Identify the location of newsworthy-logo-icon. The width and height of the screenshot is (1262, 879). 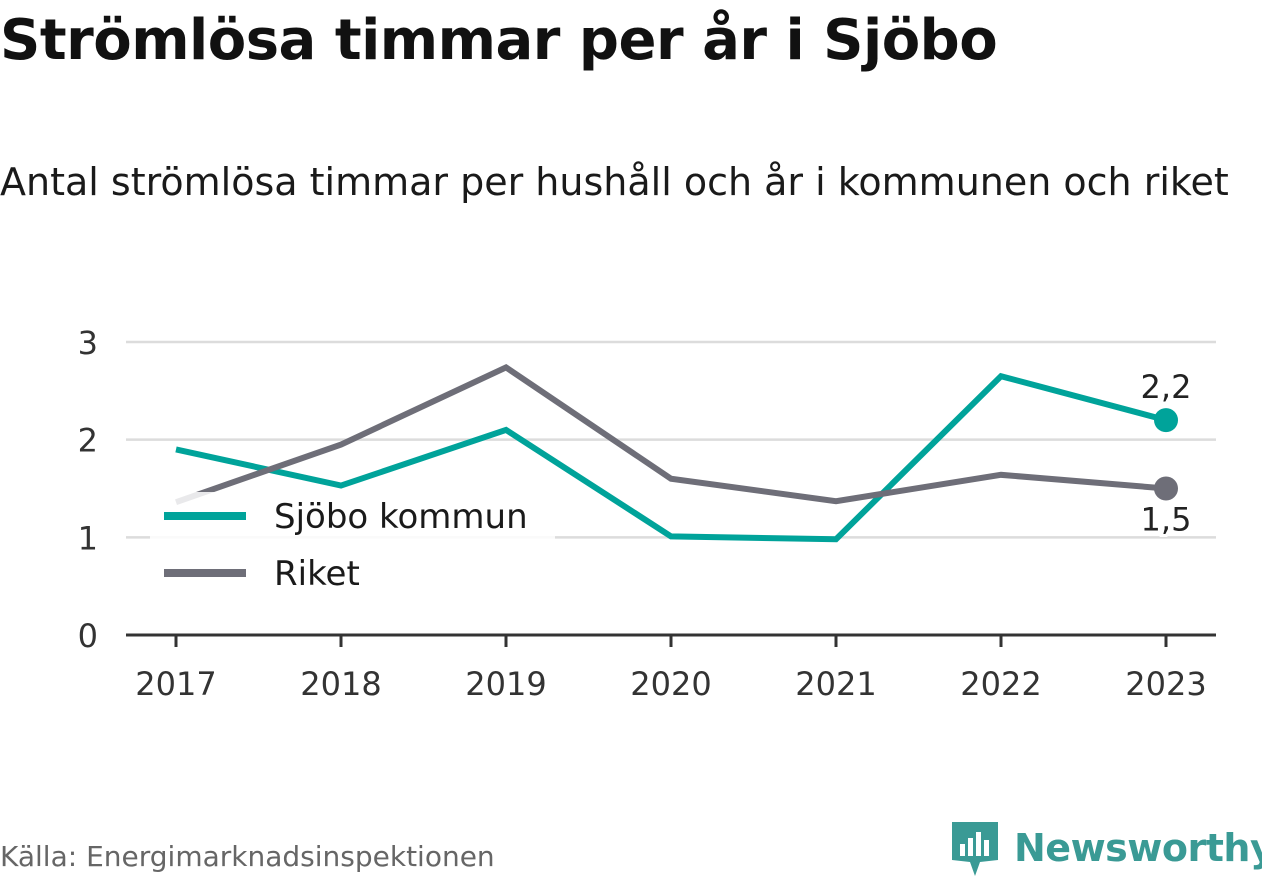
(975, 849).